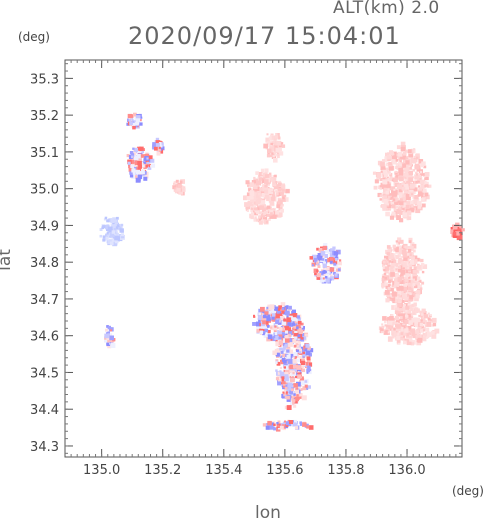 This screenshot has width=491, height=523. Describe the element at coordinates (162, 470) in the screenshot. I see `x-tick-label: 135.2` at that location.